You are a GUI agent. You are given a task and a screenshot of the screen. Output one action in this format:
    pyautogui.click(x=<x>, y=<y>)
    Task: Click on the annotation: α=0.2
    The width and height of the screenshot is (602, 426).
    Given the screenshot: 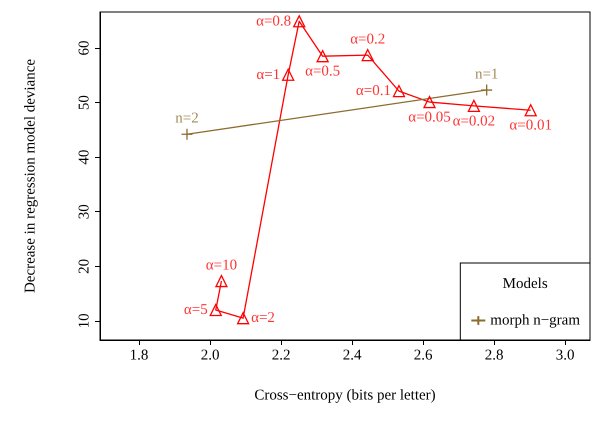 What is the action you would take?
    pyautogui.click(x=368, y=40)
    